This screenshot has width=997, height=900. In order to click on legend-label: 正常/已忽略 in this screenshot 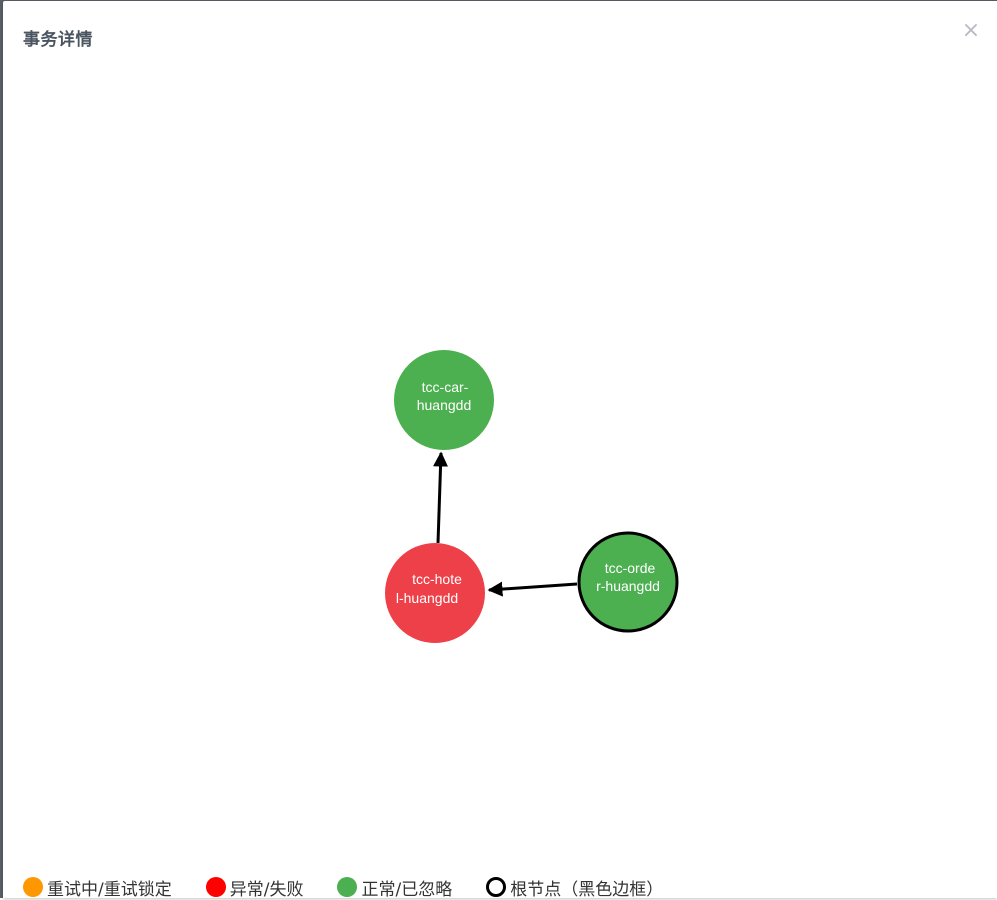, I will do `click(407, 889)`.